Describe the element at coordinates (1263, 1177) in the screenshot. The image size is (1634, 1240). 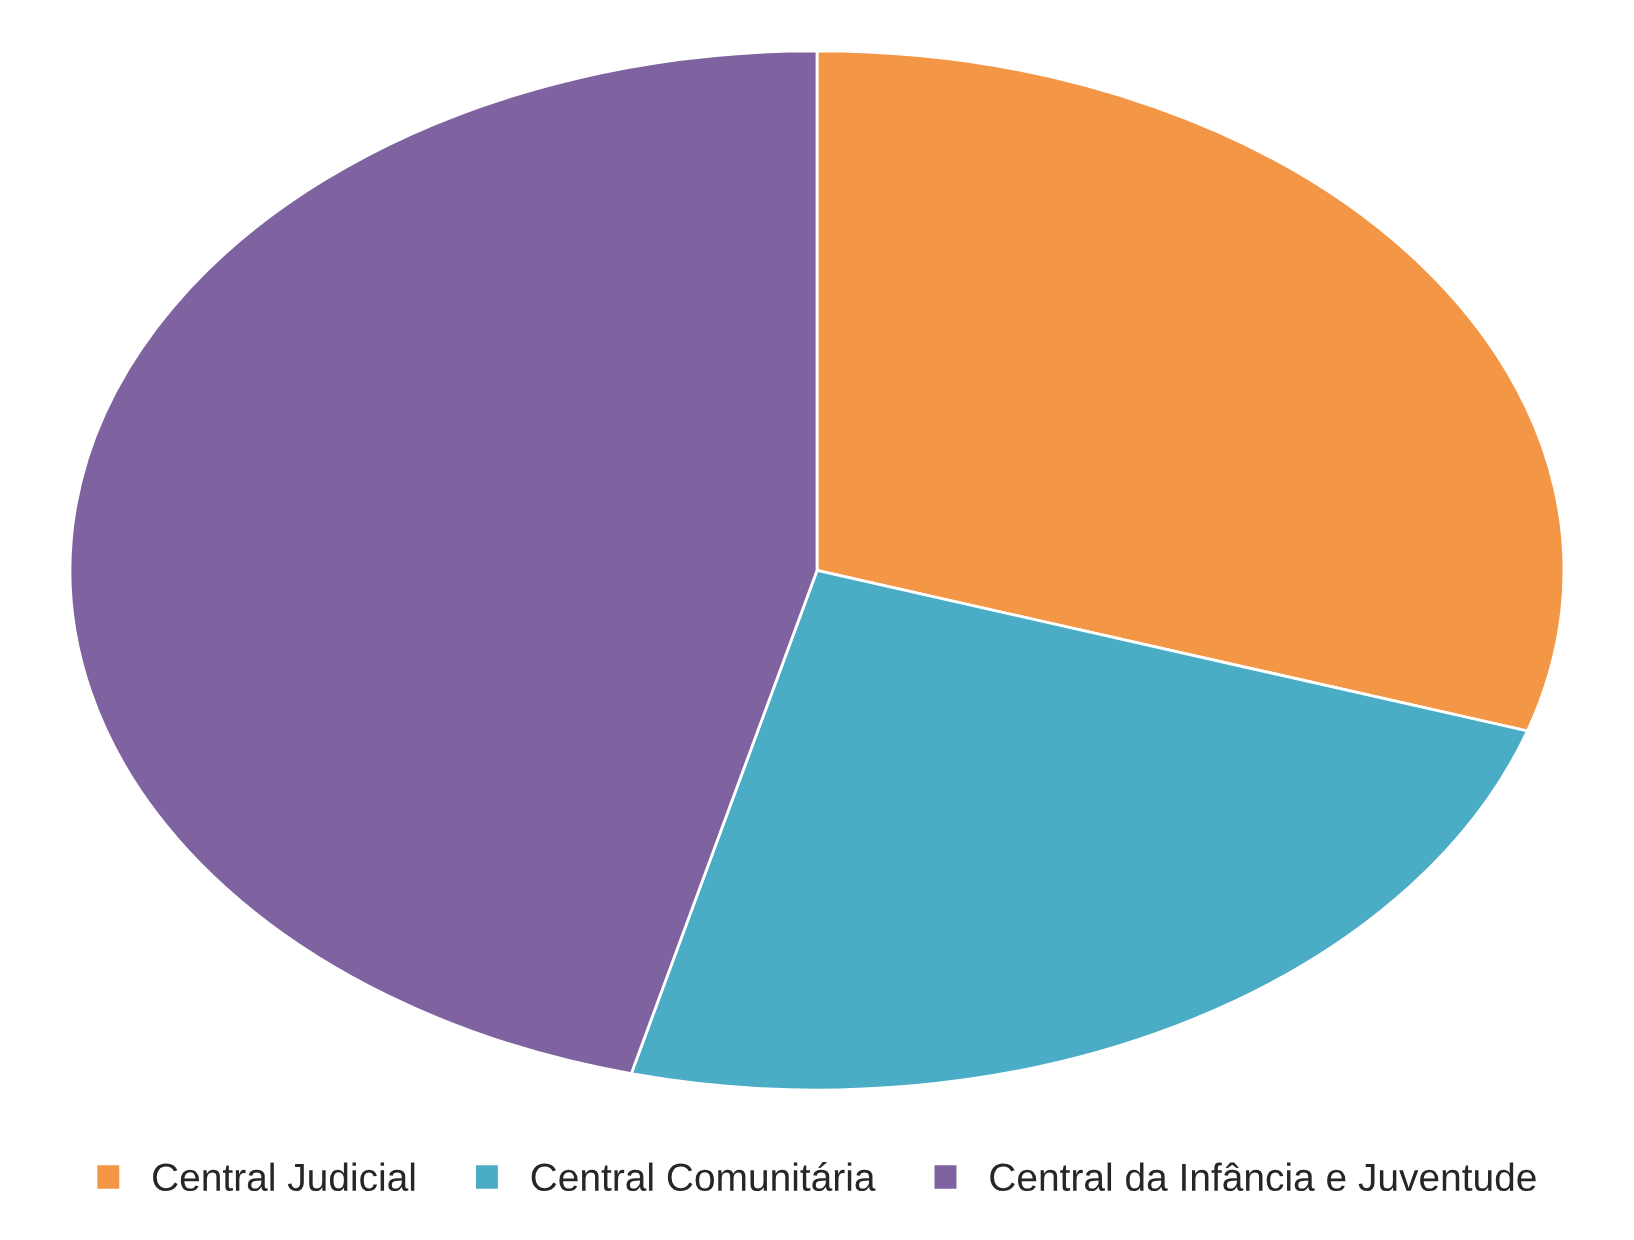
I see `legend-label: Central da Infância e Juventude` at that location.